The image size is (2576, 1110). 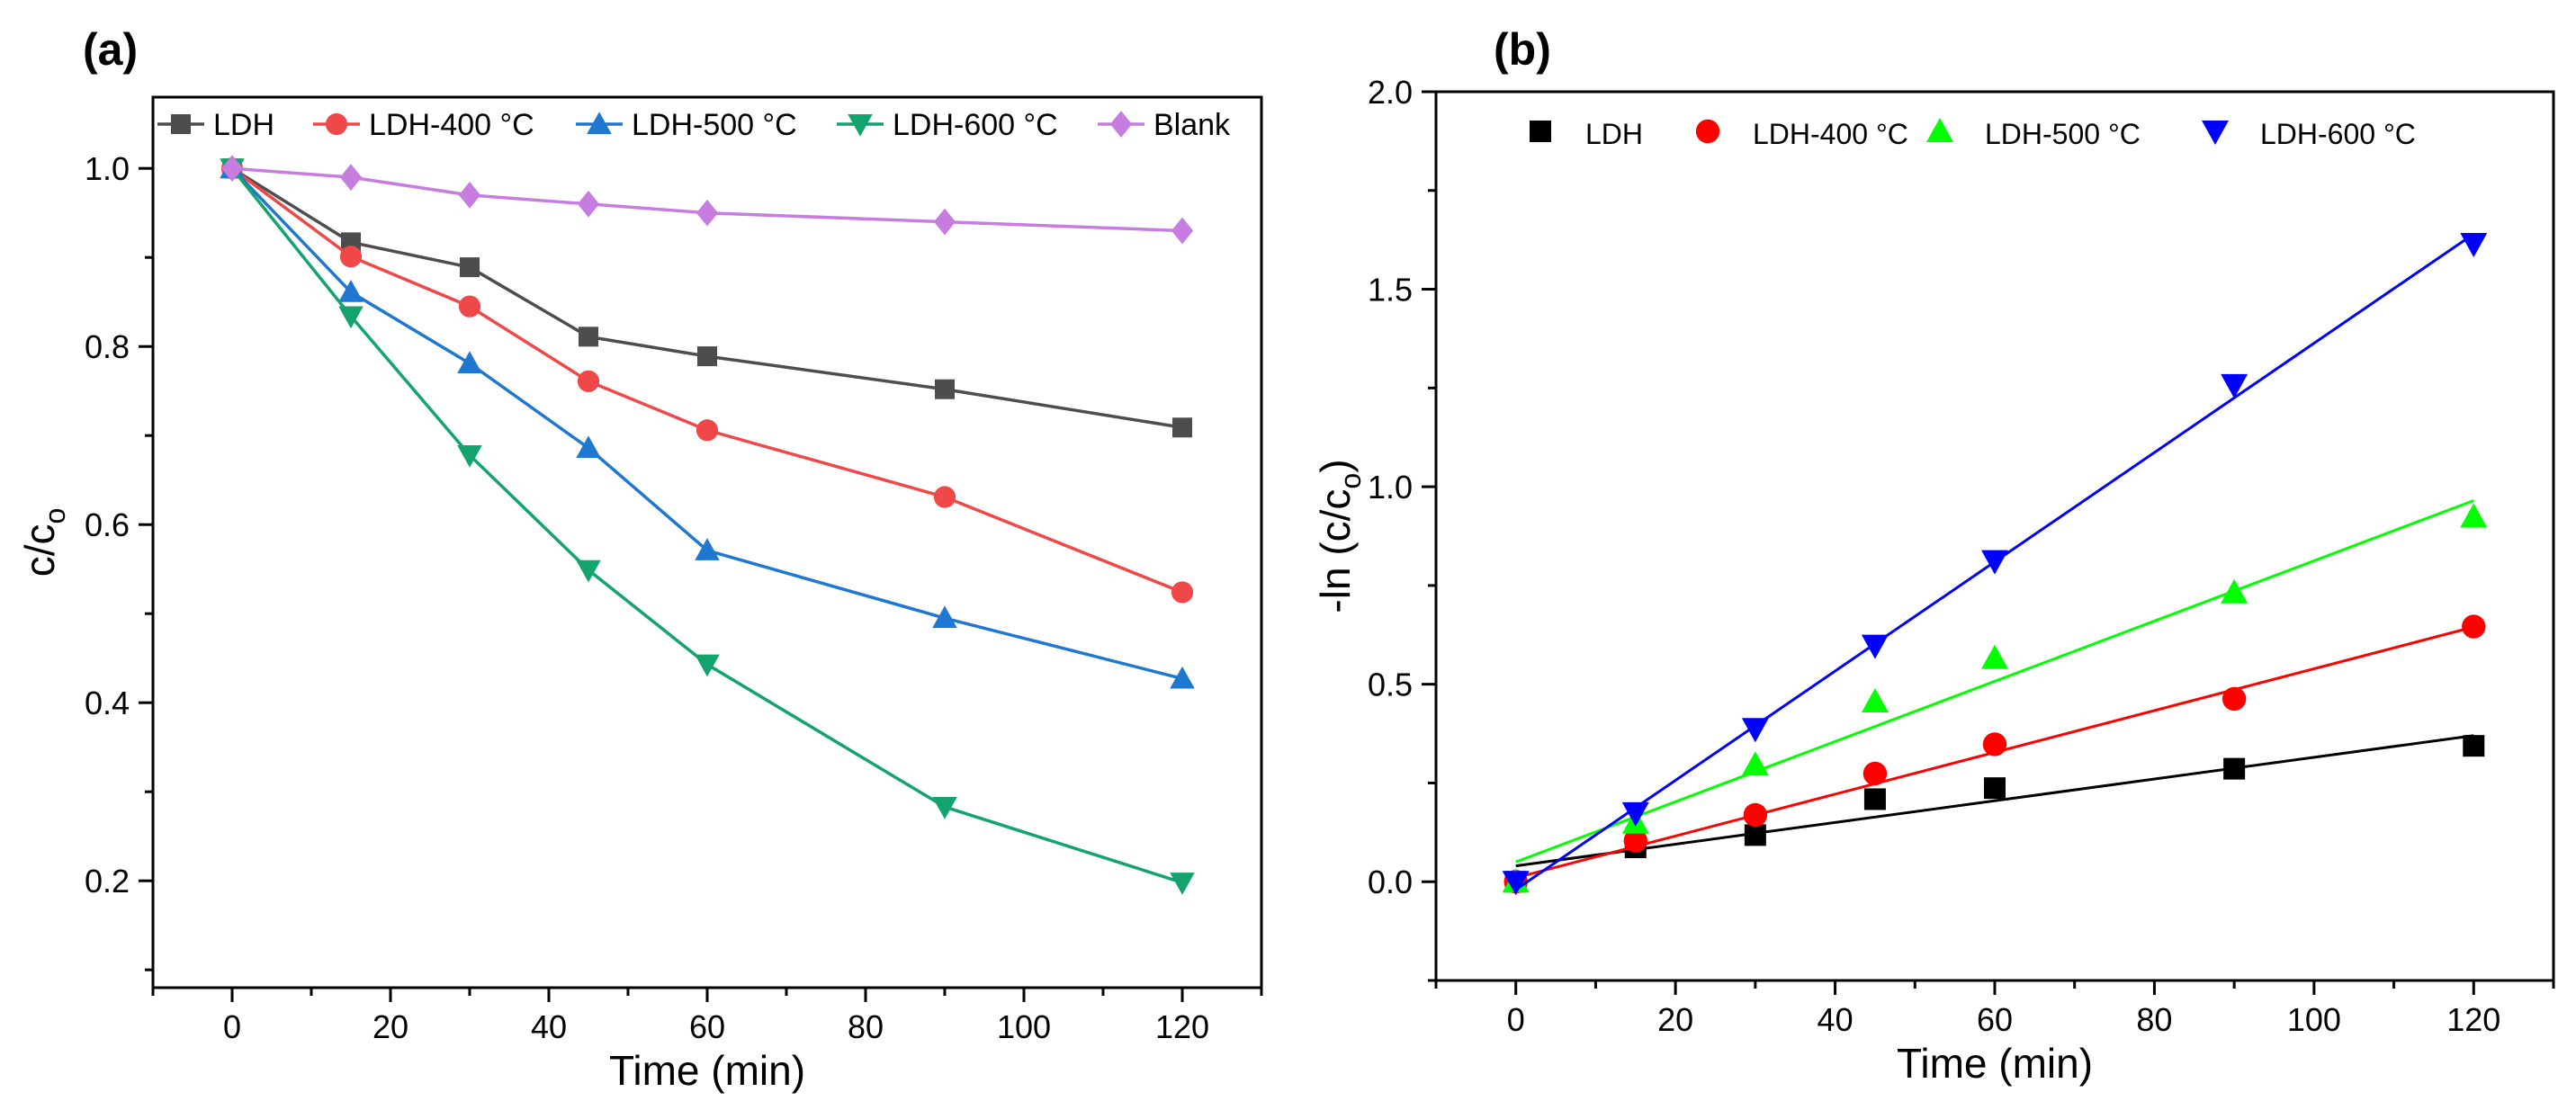 I want to click on legend-label: LDH-500 °C, so click(x=715, y=125).